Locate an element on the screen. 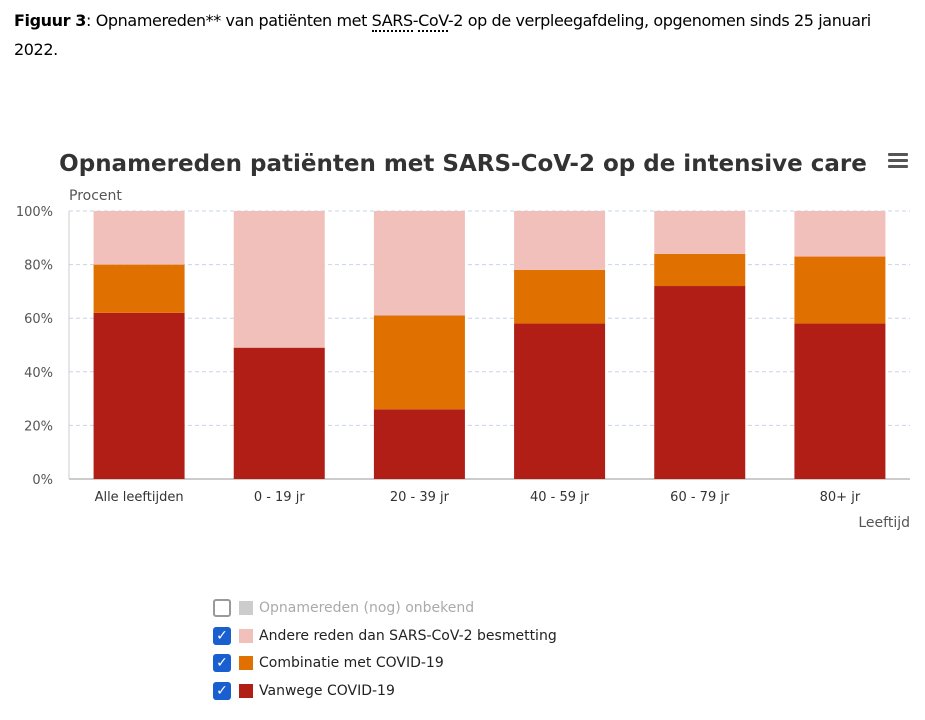 The height and width of the screenshot is (720, 925). y-tick-label: 0% is located at coordinates (42, 480).